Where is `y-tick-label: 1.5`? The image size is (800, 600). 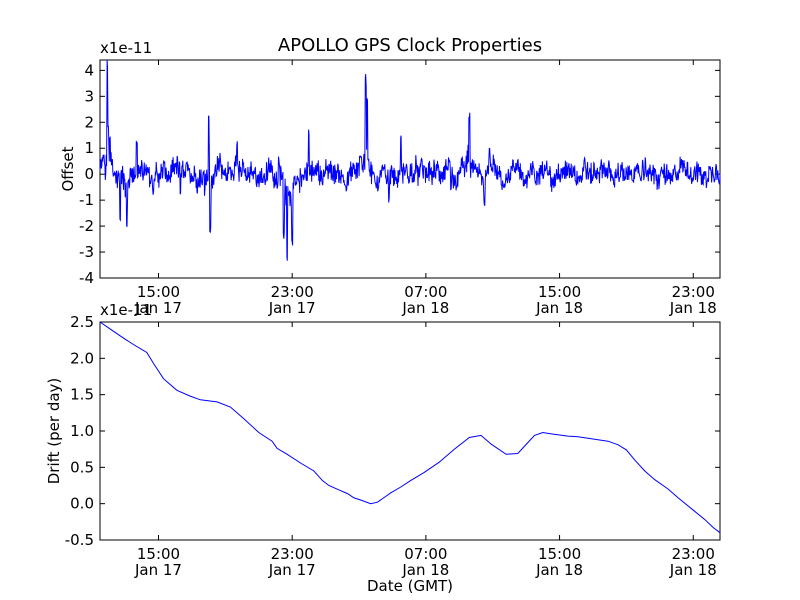
y-tick-label: 1.5 is located at coordinates (82, 395).